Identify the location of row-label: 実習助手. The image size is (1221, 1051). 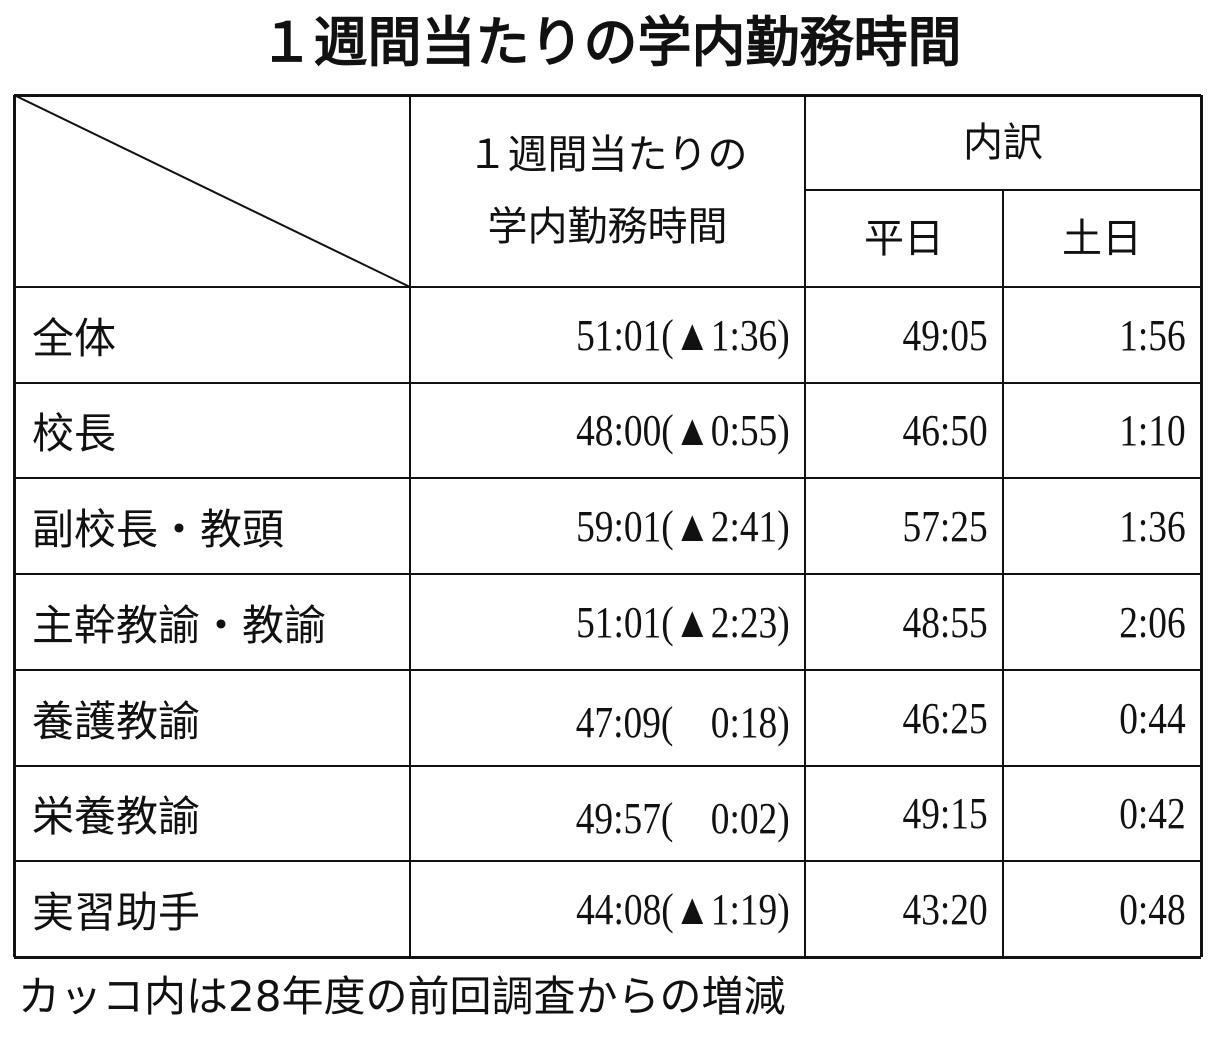
(116, 912).